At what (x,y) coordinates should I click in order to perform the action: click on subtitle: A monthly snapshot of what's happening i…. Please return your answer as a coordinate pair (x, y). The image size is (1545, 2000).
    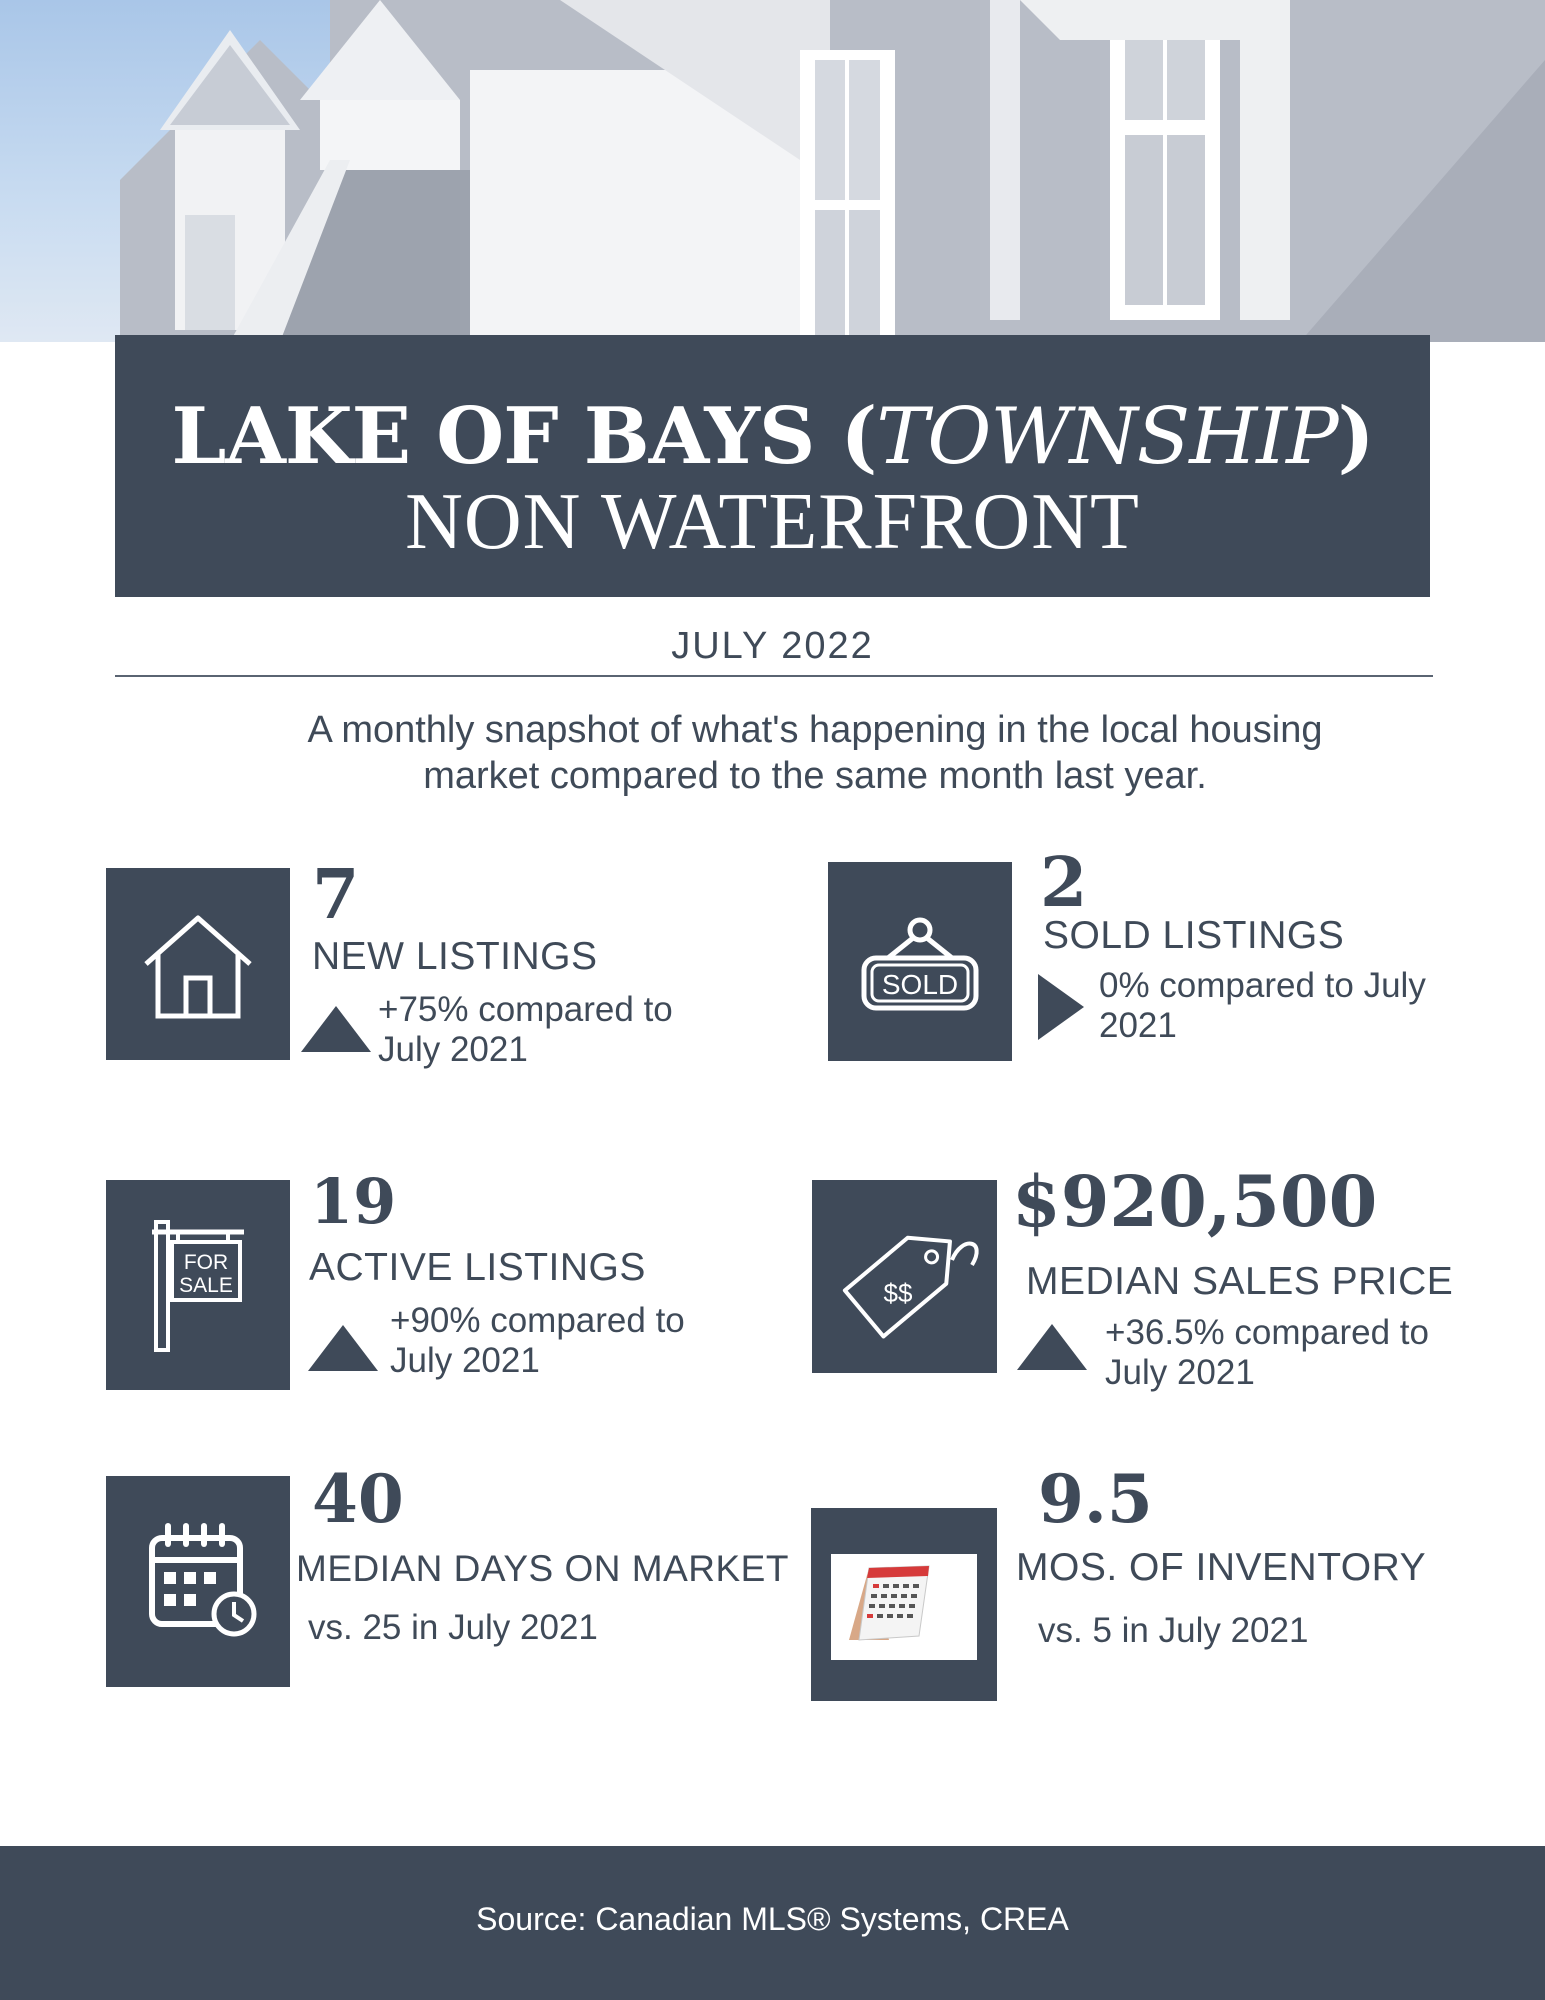
    Looking at the image, I should click on (815, 753).